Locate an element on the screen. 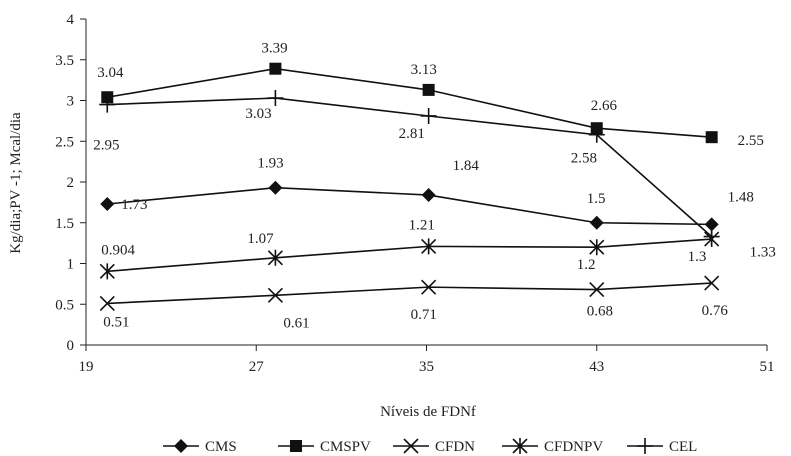 This screenshot has width=791, height=456. data-label: 1.93 is located at coordinates (270, 164).